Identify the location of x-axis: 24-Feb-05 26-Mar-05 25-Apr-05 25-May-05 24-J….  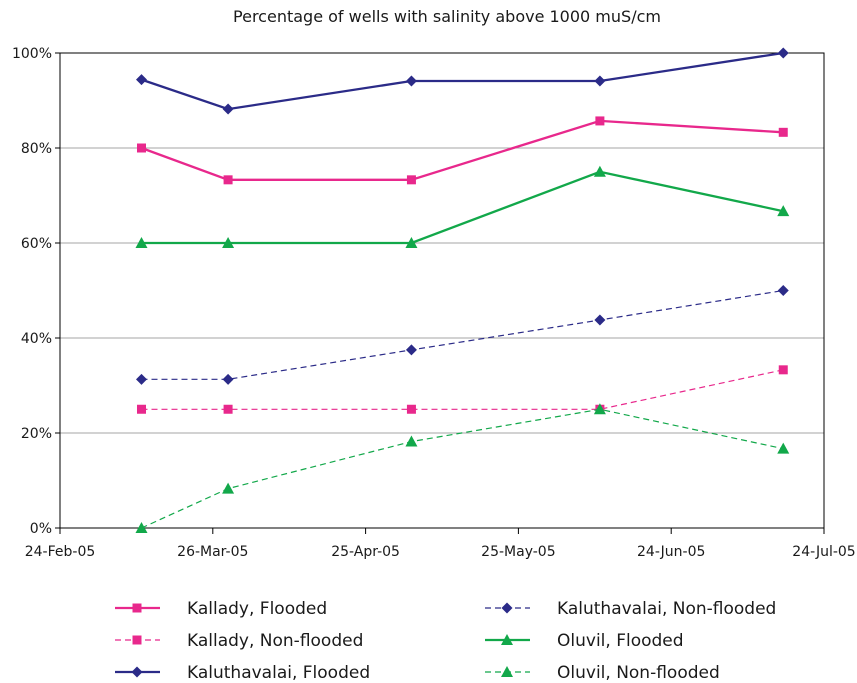
(440, 544).